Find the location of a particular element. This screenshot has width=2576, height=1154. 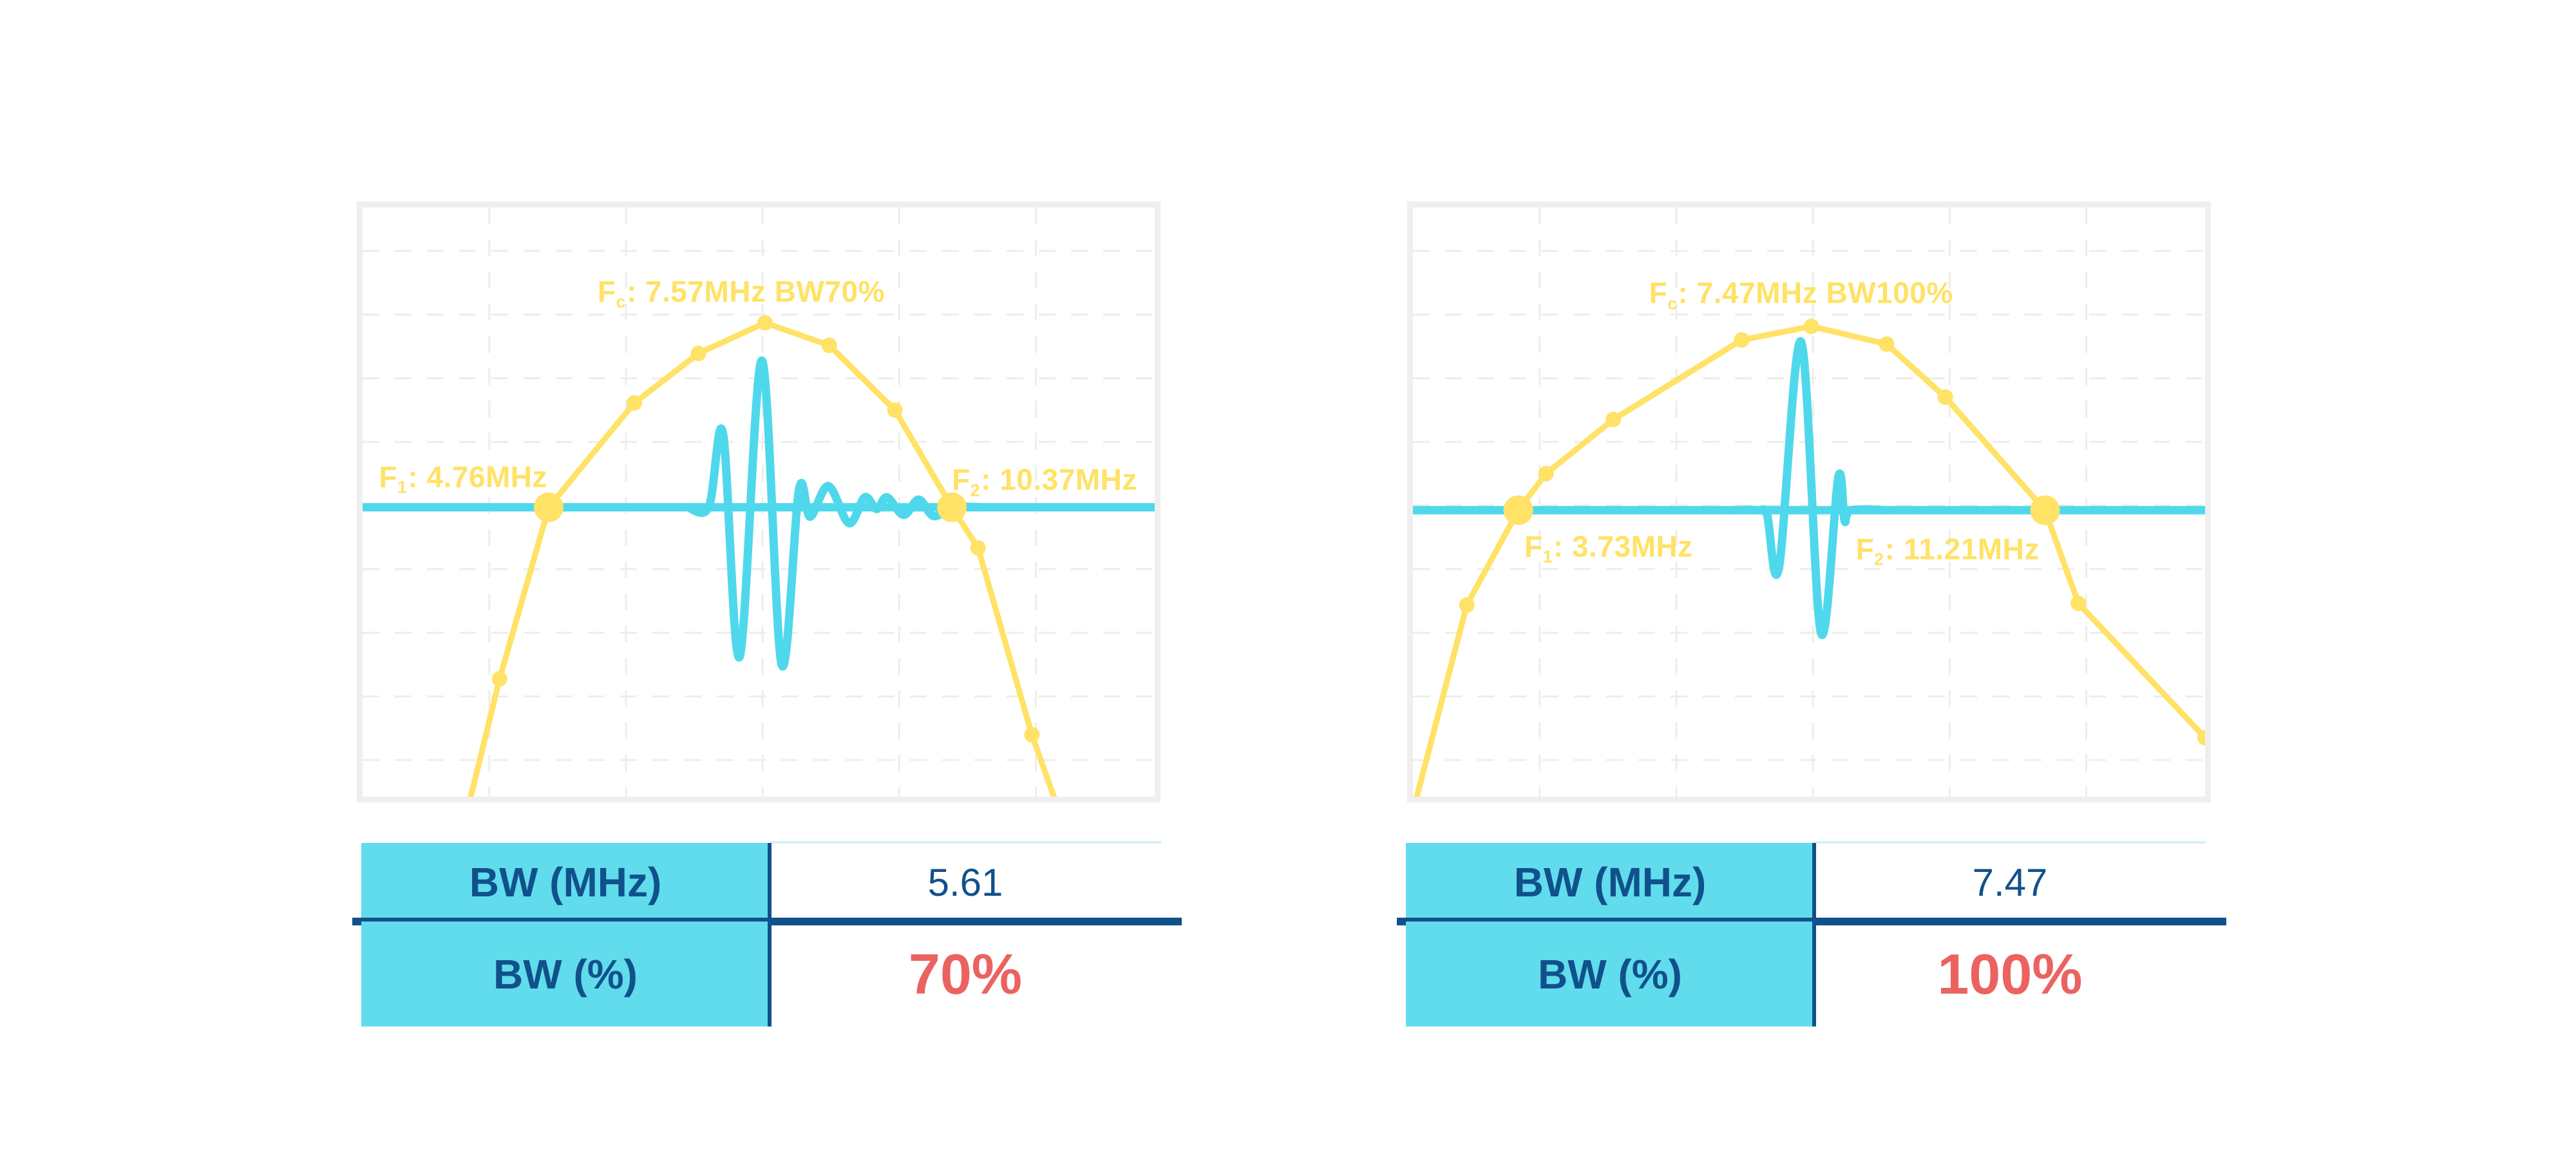

bw-table-right: BW (MHz) 7.47 BW (%) 100% is located at coordinates (1812, 933).